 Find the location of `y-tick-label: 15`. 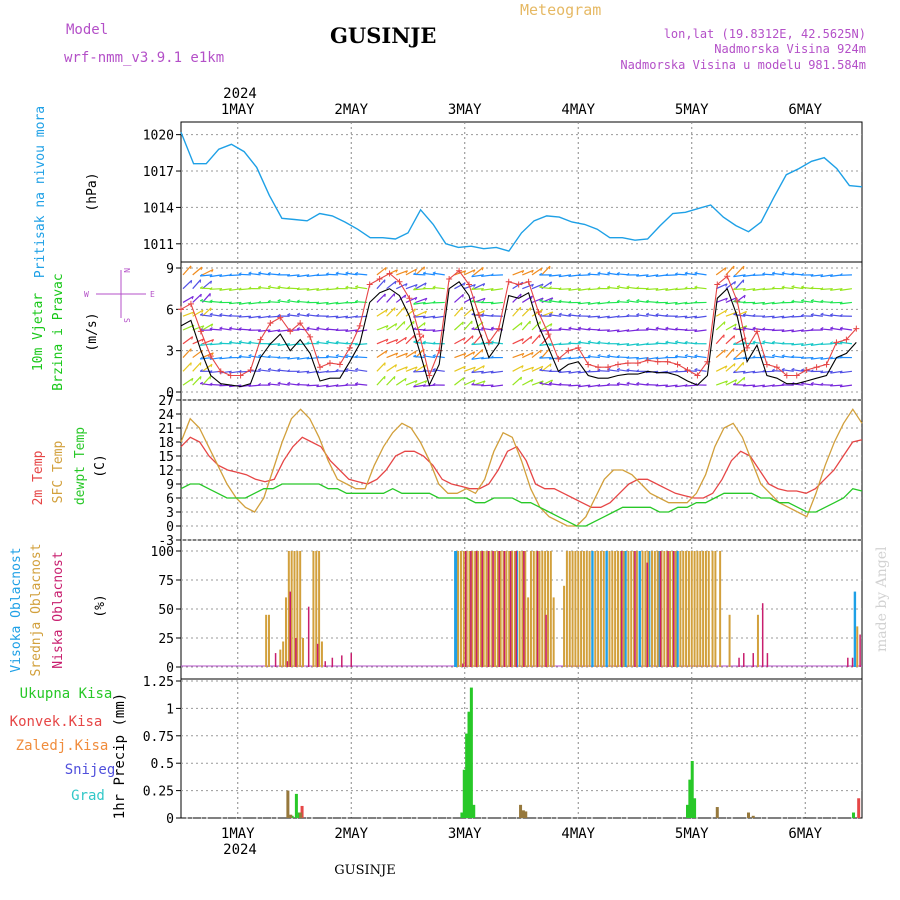

y-tick-label: 15 is located at coordinates (166, 457).